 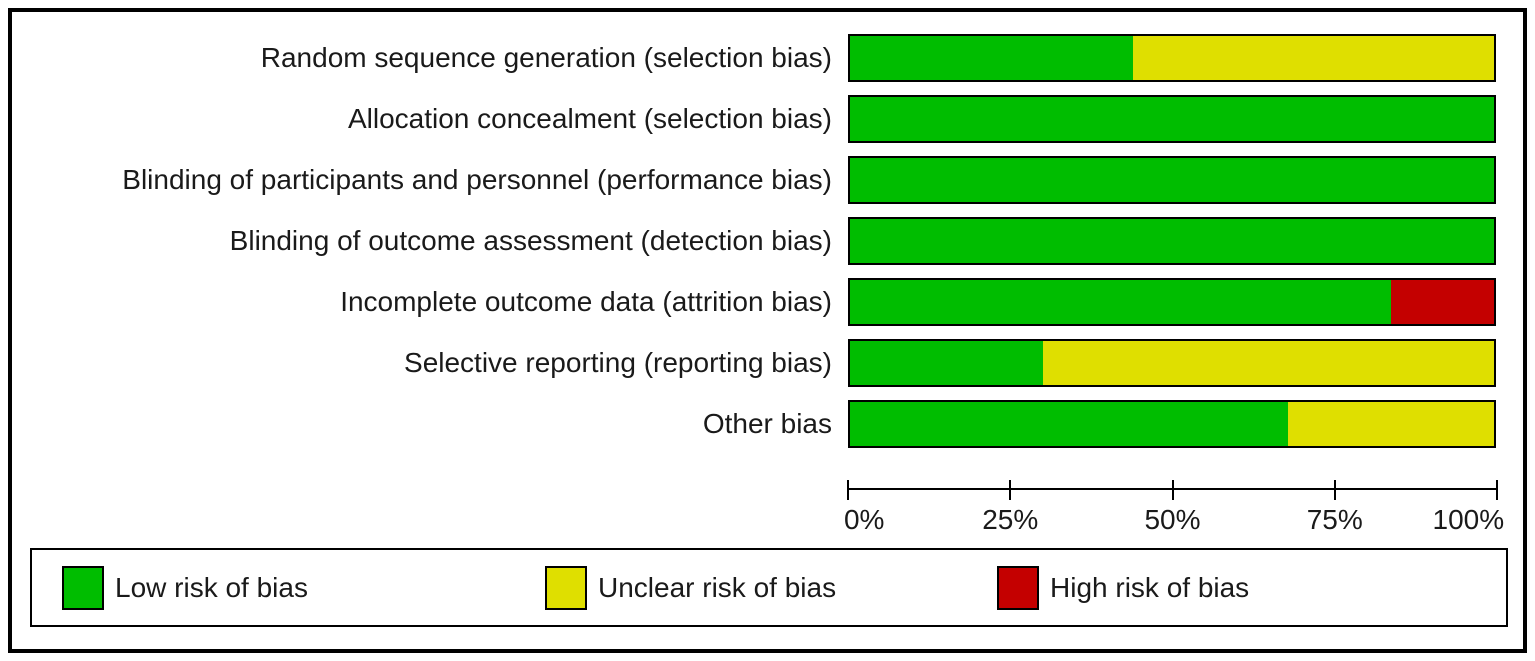 I want to click on bar-row: Other bias, so click(x=767, y=424).